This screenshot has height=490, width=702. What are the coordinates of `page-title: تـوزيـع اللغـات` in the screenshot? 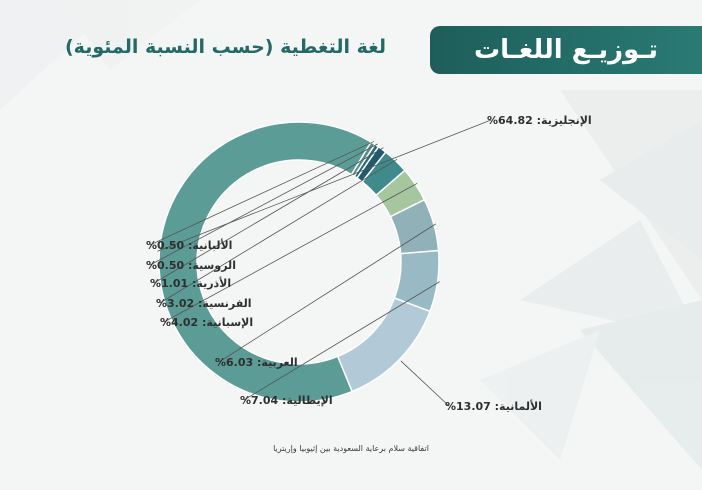 It's located at (566, 50).